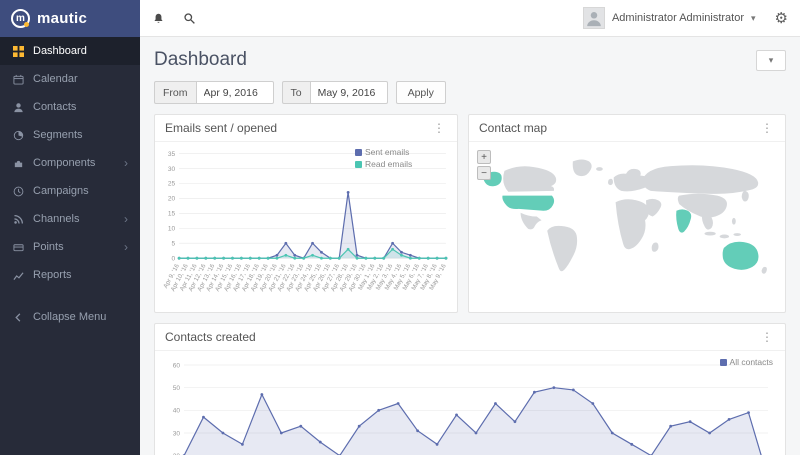 Image resolution: width=800 pixels, height=455 pixels. Describe the element at coordinates (382, 152) in the screenshot. I see `legend-item: Sent emails` at that location.